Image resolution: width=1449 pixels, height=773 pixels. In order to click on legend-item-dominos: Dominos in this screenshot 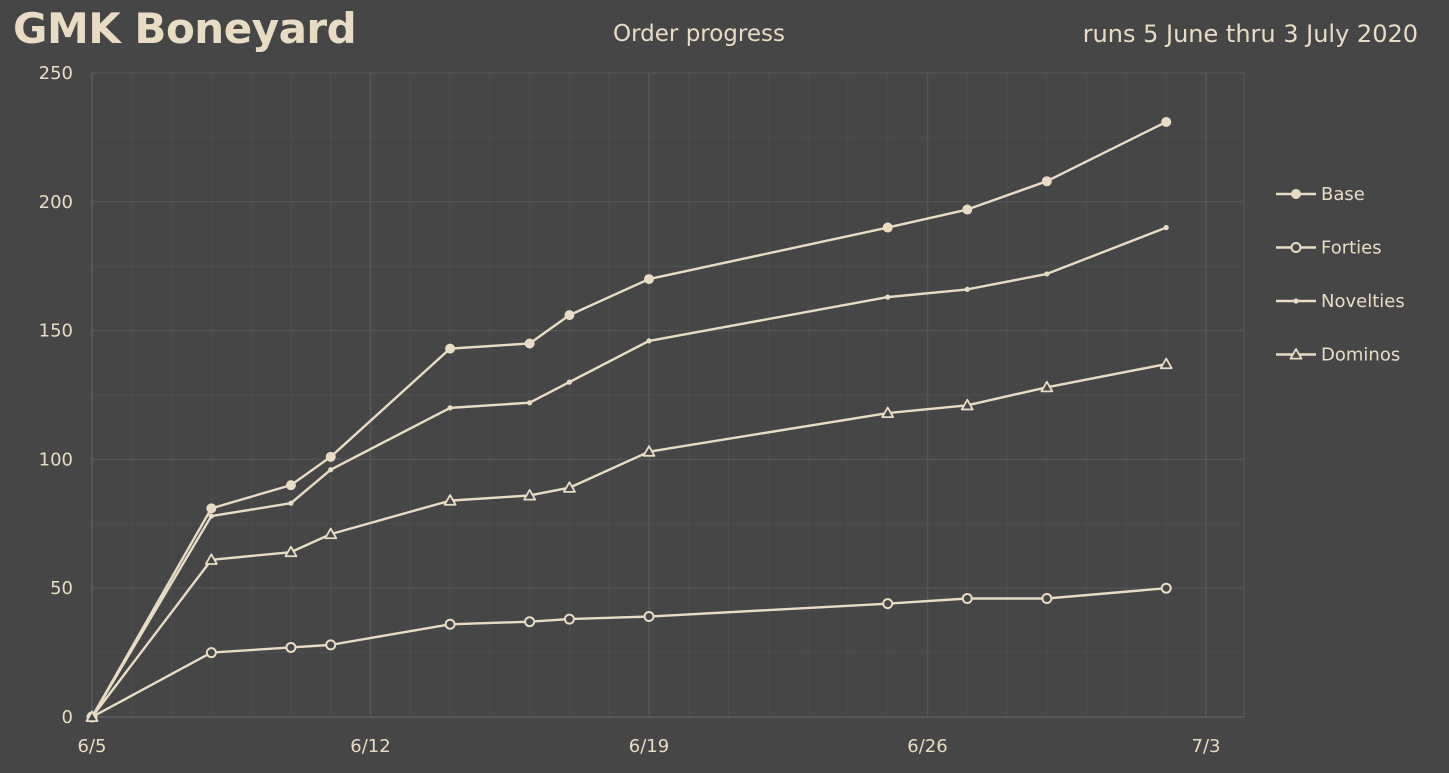, I will do `click(1338, 355)`.